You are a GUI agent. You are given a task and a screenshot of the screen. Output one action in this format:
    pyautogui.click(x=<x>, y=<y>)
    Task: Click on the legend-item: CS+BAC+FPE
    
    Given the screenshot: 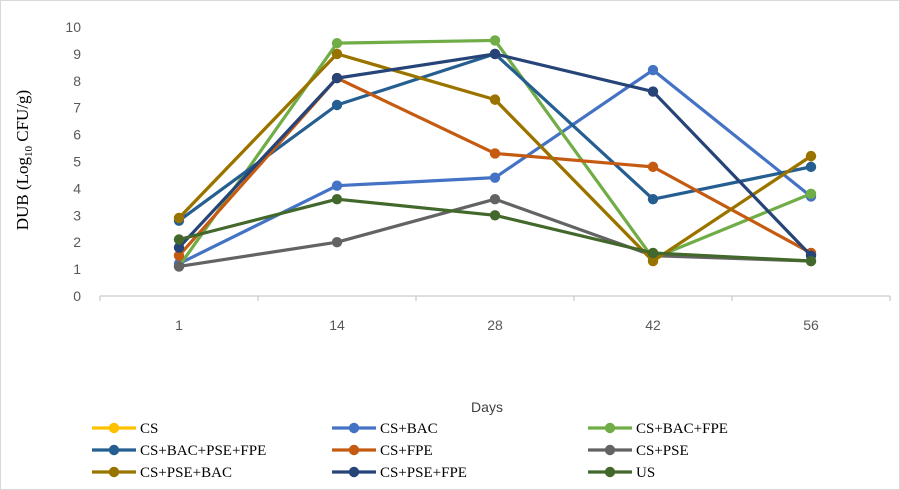 What is the action you would take?
    pyautogui.click(x=658, y=429)
    